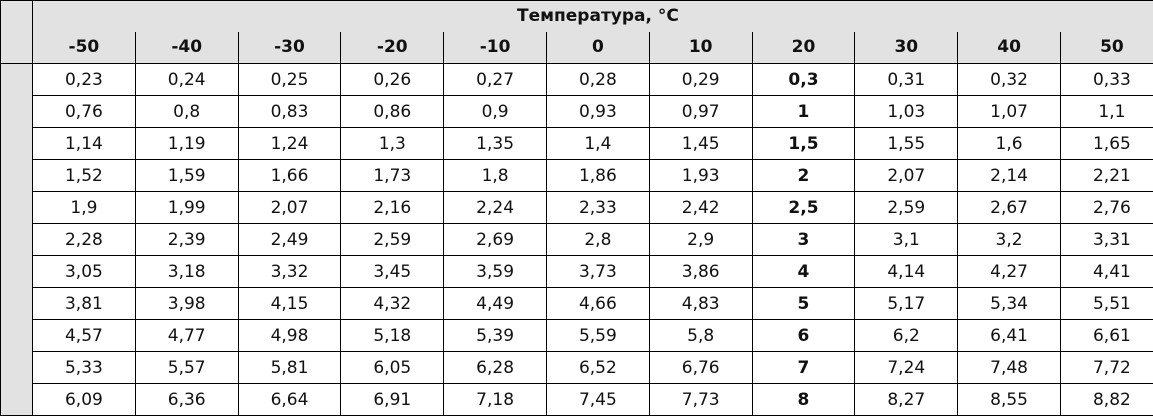 The image size is (1153, 417). Describe the element at coordinates (495, 271) in the screenshot. I see `table-cell: 3,59` at that location.